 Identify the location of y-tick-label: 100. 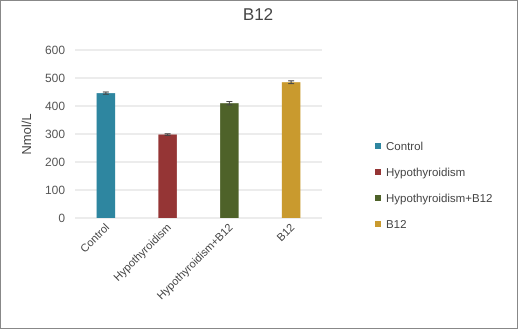
(55, 190).